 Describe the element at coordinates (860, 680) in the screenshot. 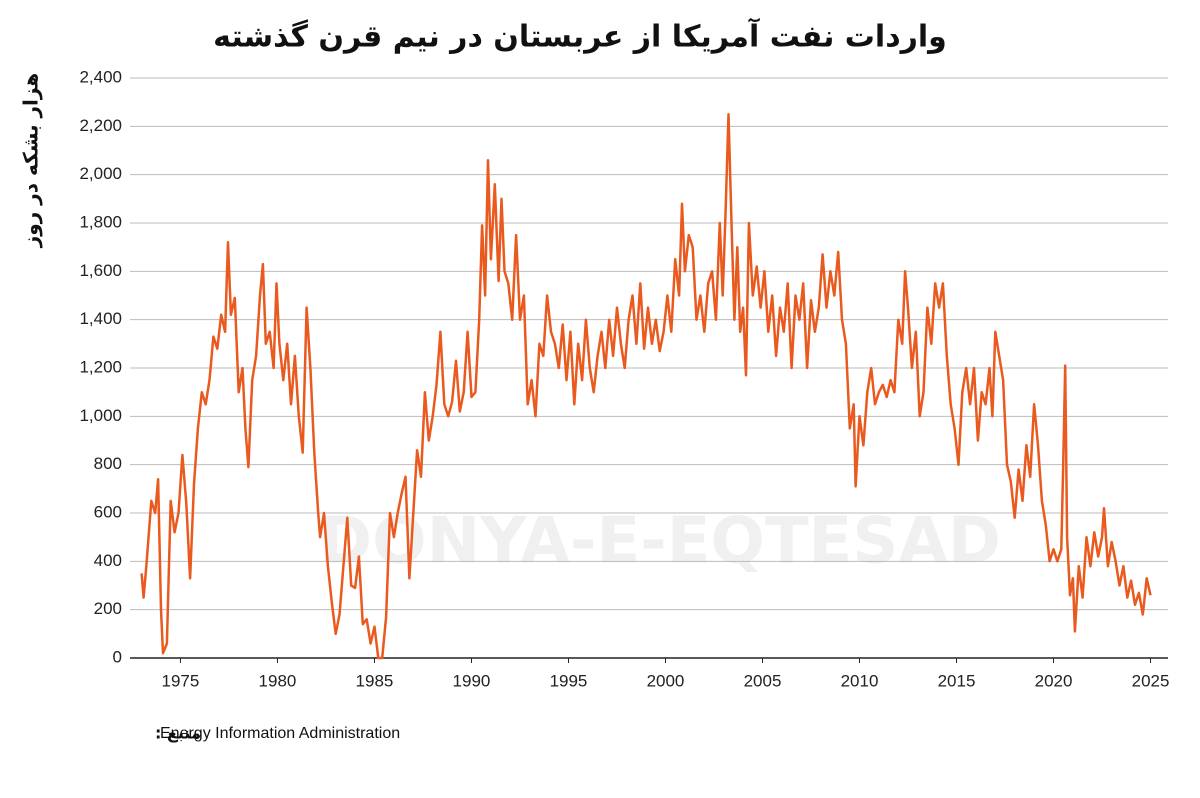

I see `x-tick-label: 2010` at that location.